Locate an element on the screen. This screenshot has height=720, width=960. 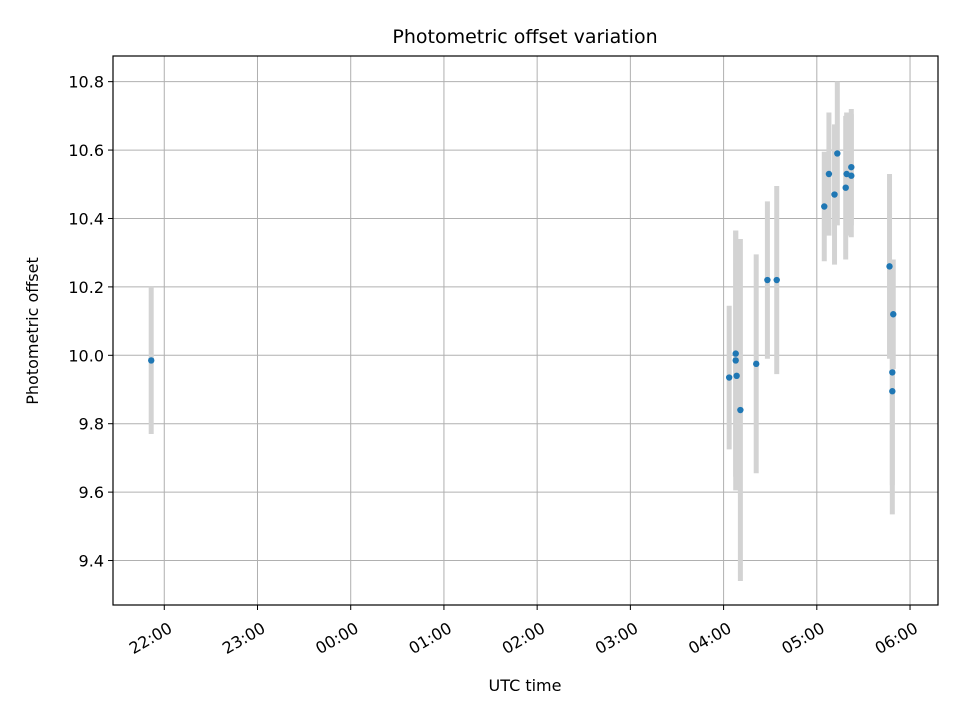
y-axis-label: Photometric offset is located at coordinates (32, 331).